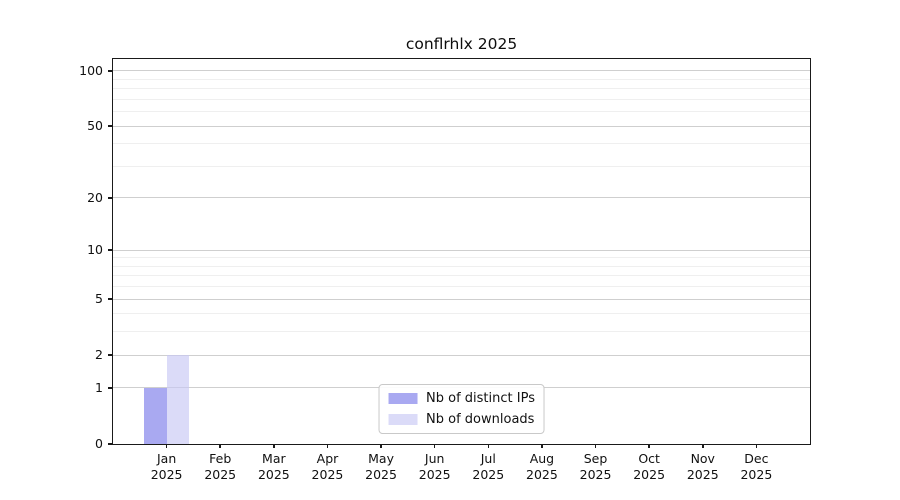 This screenshot has width=900, height=500. What do you see at coordinates (99, 299) in the screenshot?
I see `y-tick-label: 5` at bounding box center [99, 299].